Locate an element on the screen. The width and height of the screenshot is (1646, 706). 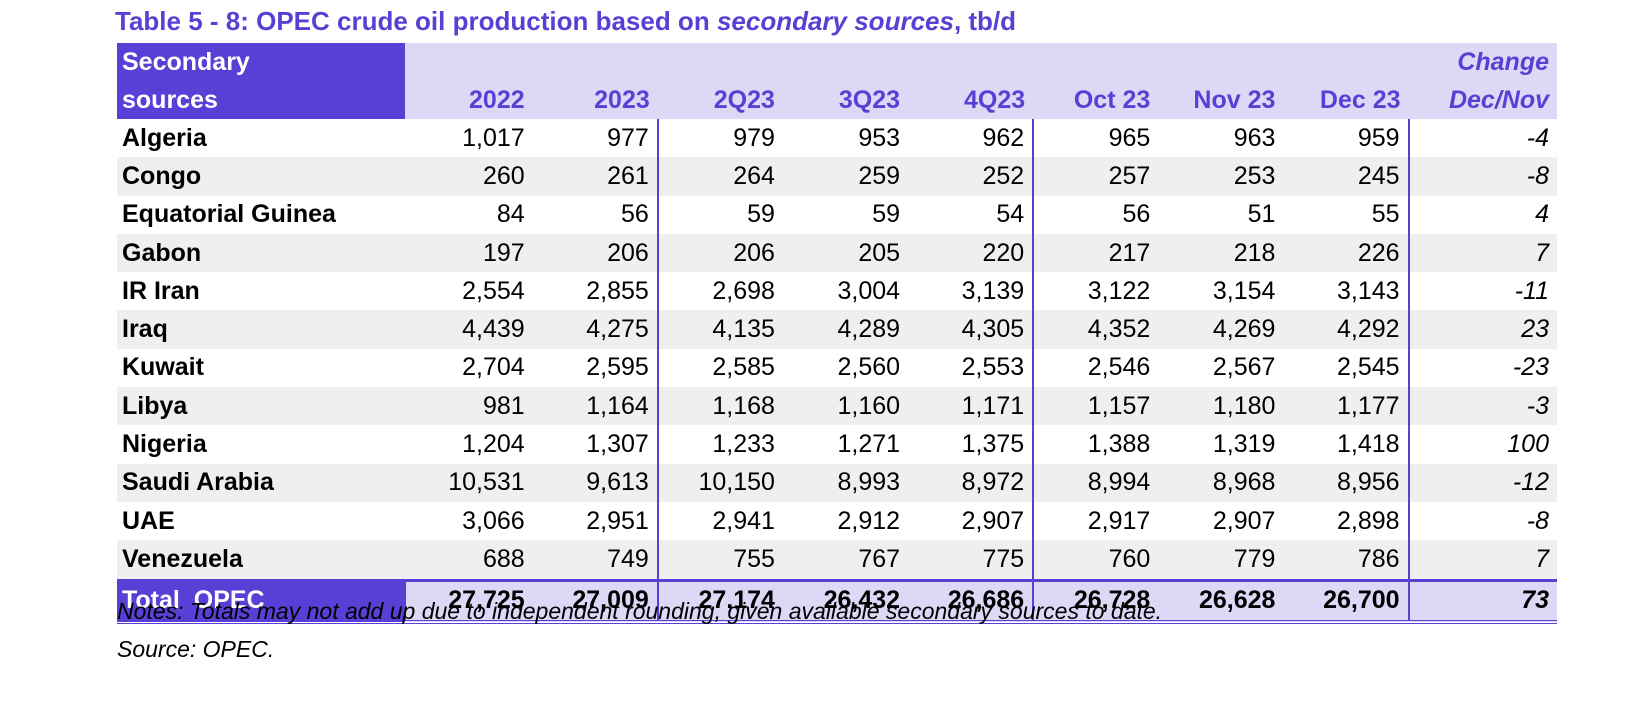
total-cell: 26,728 is located at coordinates (1096, 601).